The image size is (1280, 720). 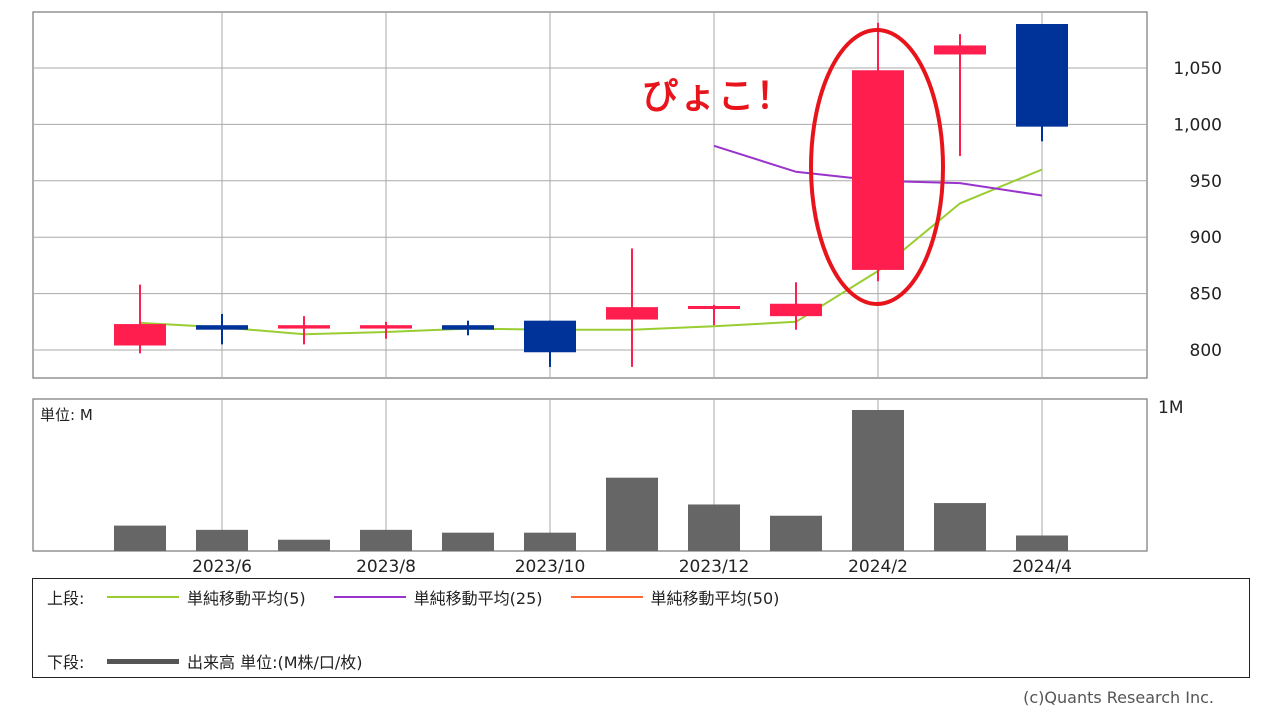 I want to click on volume-unit-label: 単位: M, so click(x=66, y=415).